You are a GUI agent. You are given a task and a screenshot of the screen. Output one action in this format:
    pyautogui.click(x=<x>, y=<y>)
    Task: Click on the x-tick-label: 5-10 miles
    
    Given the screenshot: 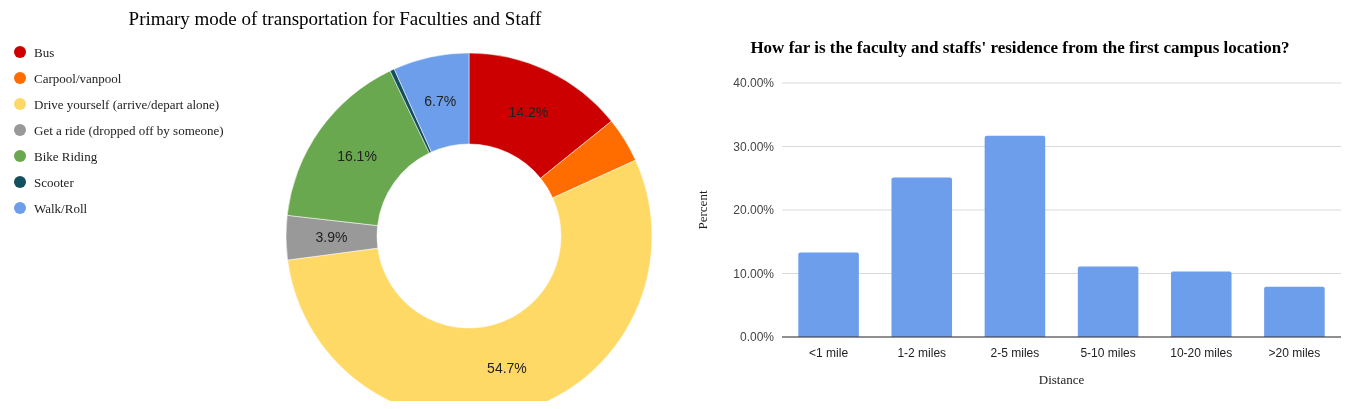 What is the action you would take?
    pyautogui.click(x=1108, y=353)
    